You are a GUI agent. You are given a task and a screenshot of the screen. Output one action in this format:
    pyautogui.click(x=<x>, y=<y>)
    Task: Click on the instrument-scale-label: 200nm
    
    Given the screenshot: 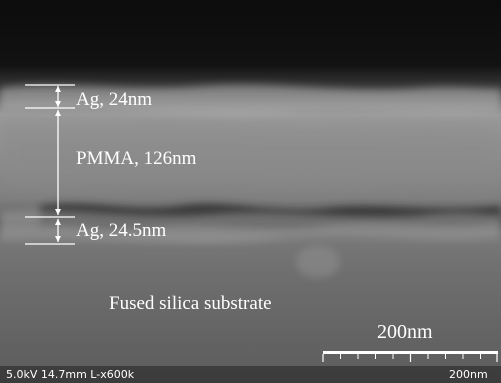 What is the action you would take?
    pyautogui.click(x=468, y=374)
    